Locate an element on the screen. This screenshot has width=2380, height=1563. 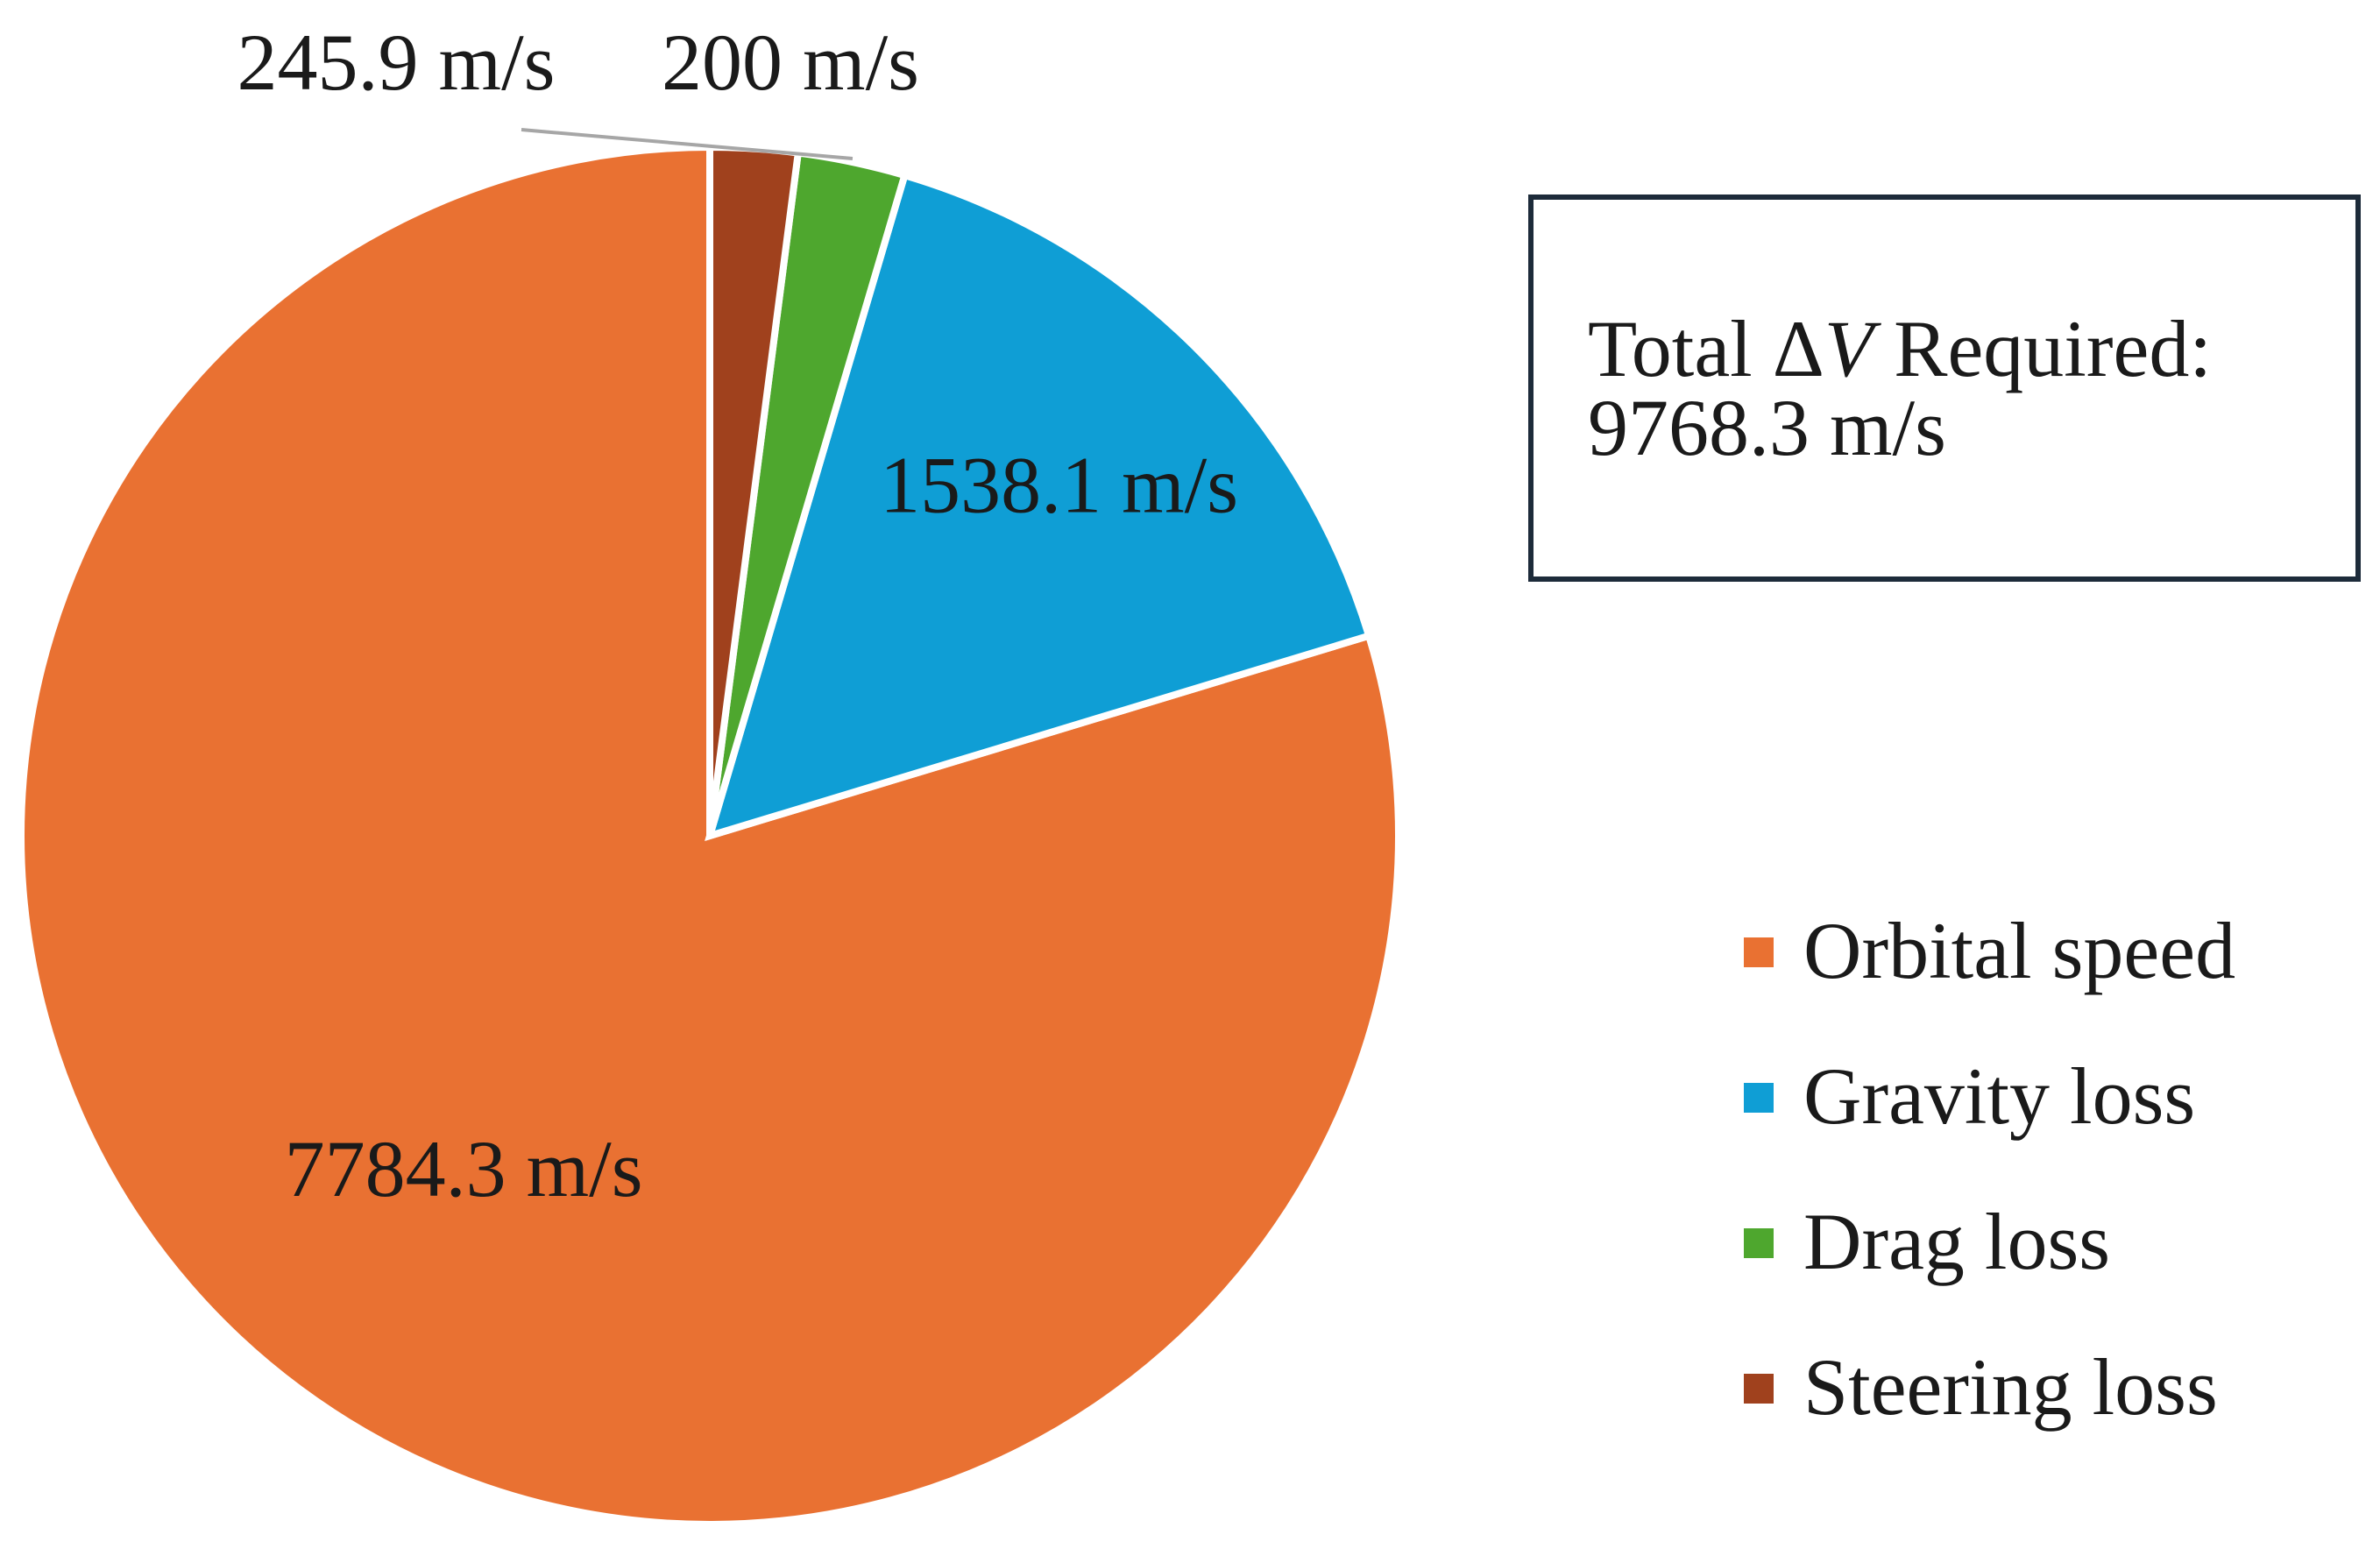
legend-item-orbital-speed: Orbital speed is located at coordinates (2050, 957).